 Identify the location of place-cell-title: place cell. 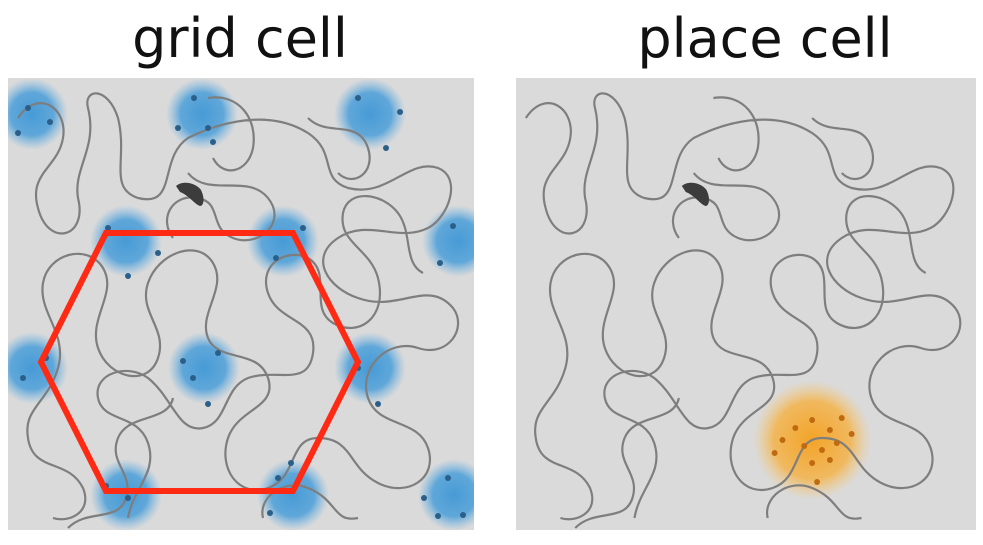
(765, 39).